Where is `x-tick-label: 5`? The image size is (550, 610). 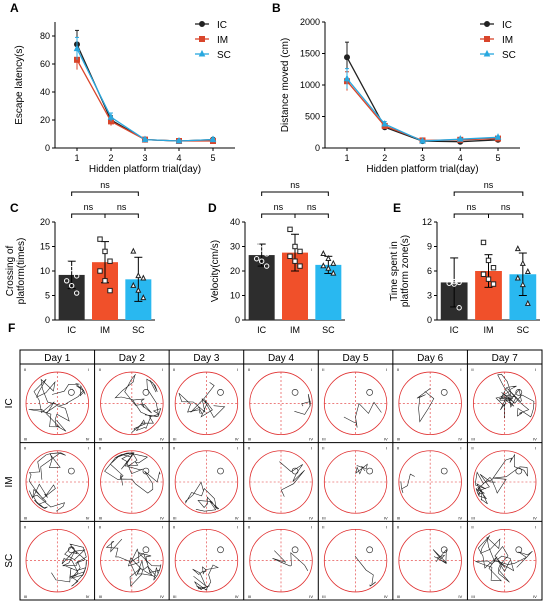
x-tick-label: 5 is located at coordinates (212, 158).